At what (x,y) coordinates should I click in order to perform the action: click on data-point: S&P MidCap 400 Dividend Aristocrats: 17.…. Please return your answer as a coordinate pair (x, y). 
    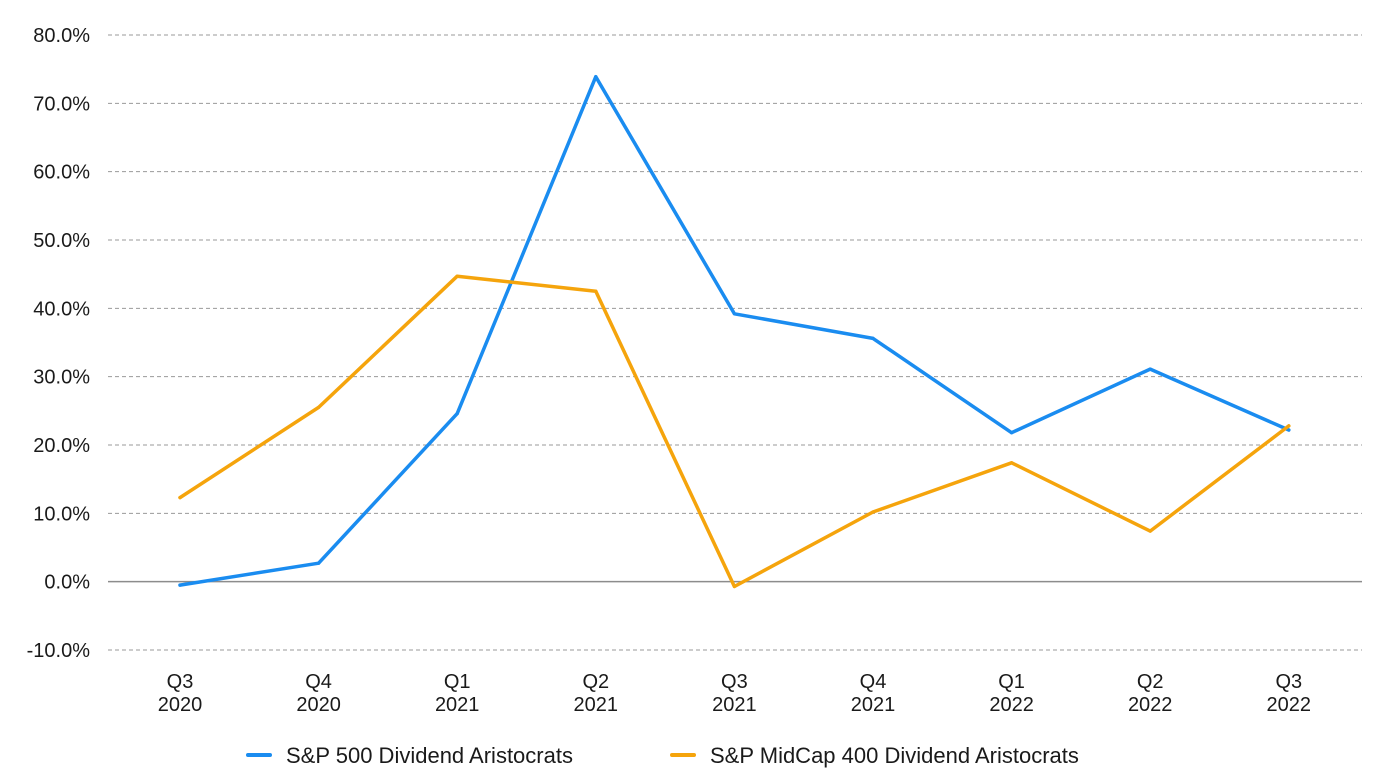
    Looking at the image, I should click on (1012, 463).